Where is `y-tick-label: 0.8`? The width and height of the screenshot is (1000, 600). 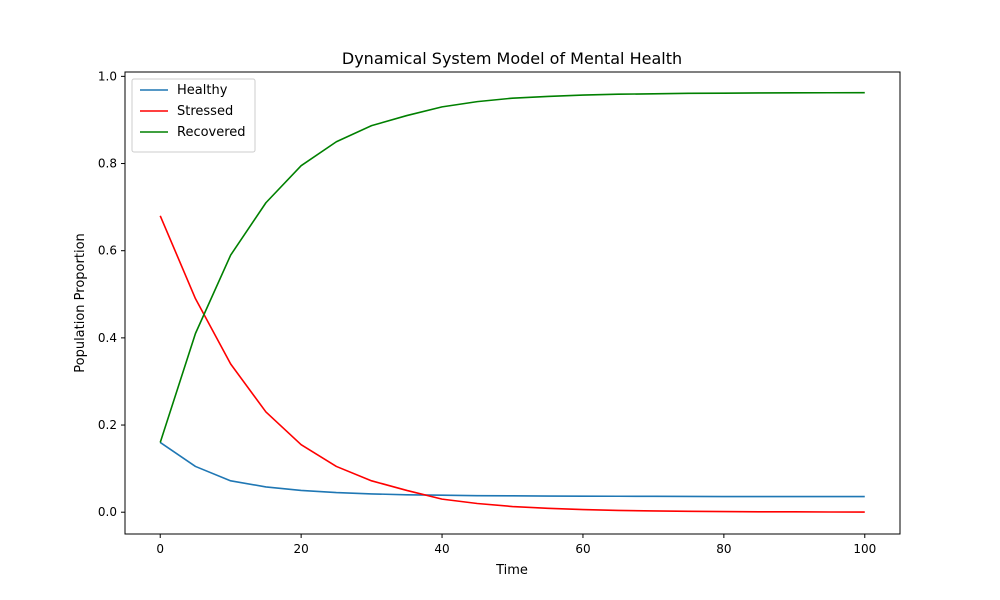 y-tick-label: 0.8 is located at coordinates (107, 164).